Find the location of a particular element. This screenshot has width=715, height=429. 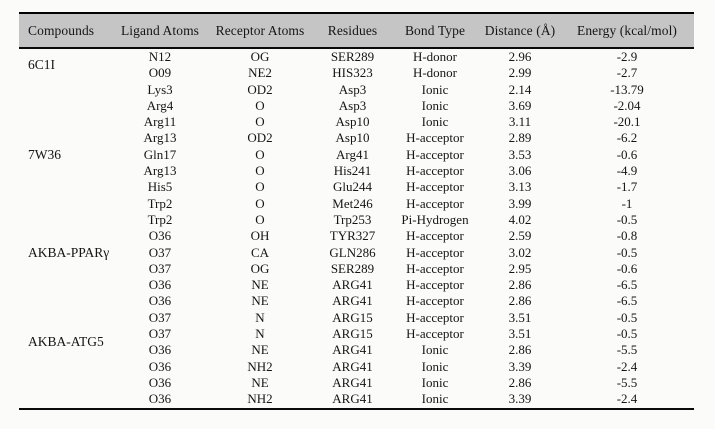

cell-distance: 3.02 is located at coordinates (520, 252).